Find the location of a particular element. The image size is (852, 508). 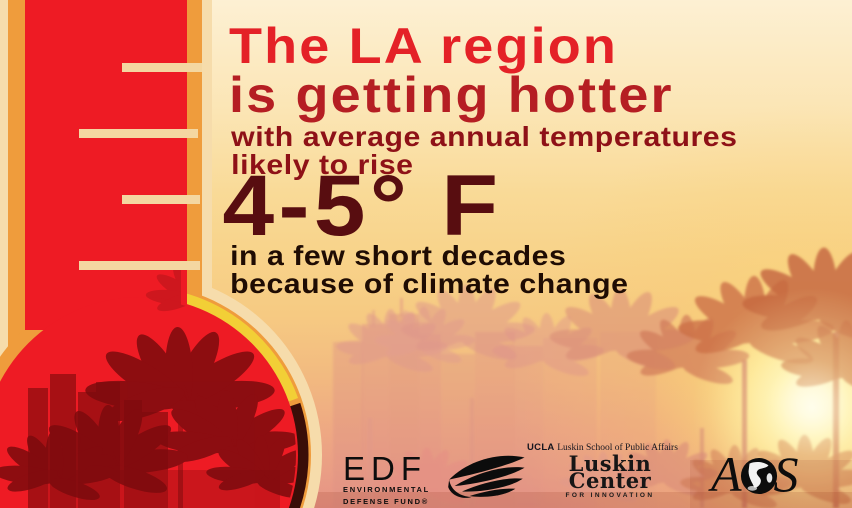

edf-name-line-2: DEFENSE FUND® is located at coordinates (386, 502).